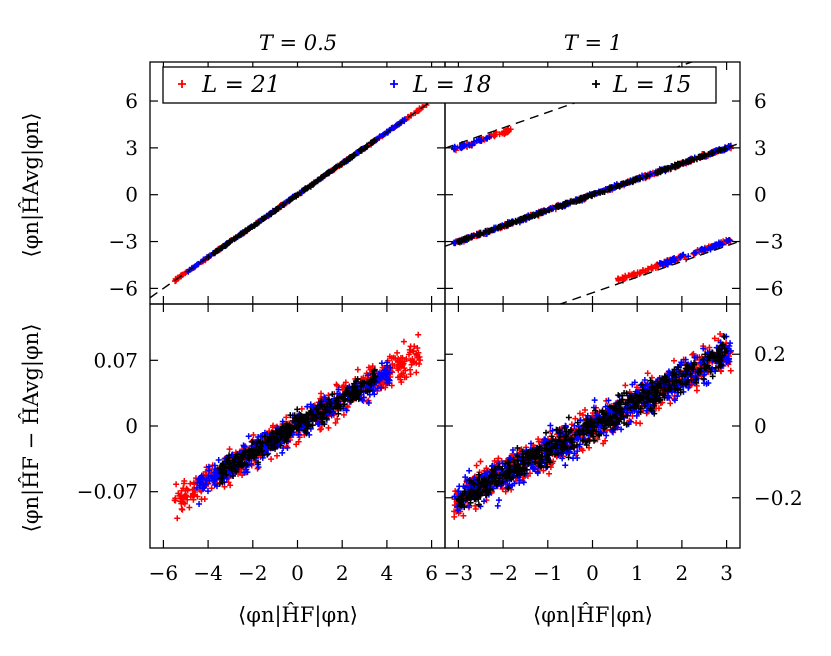 This screenshot has width=831, height=656. What do you see at coordinates (760, 195) in the screenshot?
I see `ytick-label: 0` at bounding box center [760, 195].